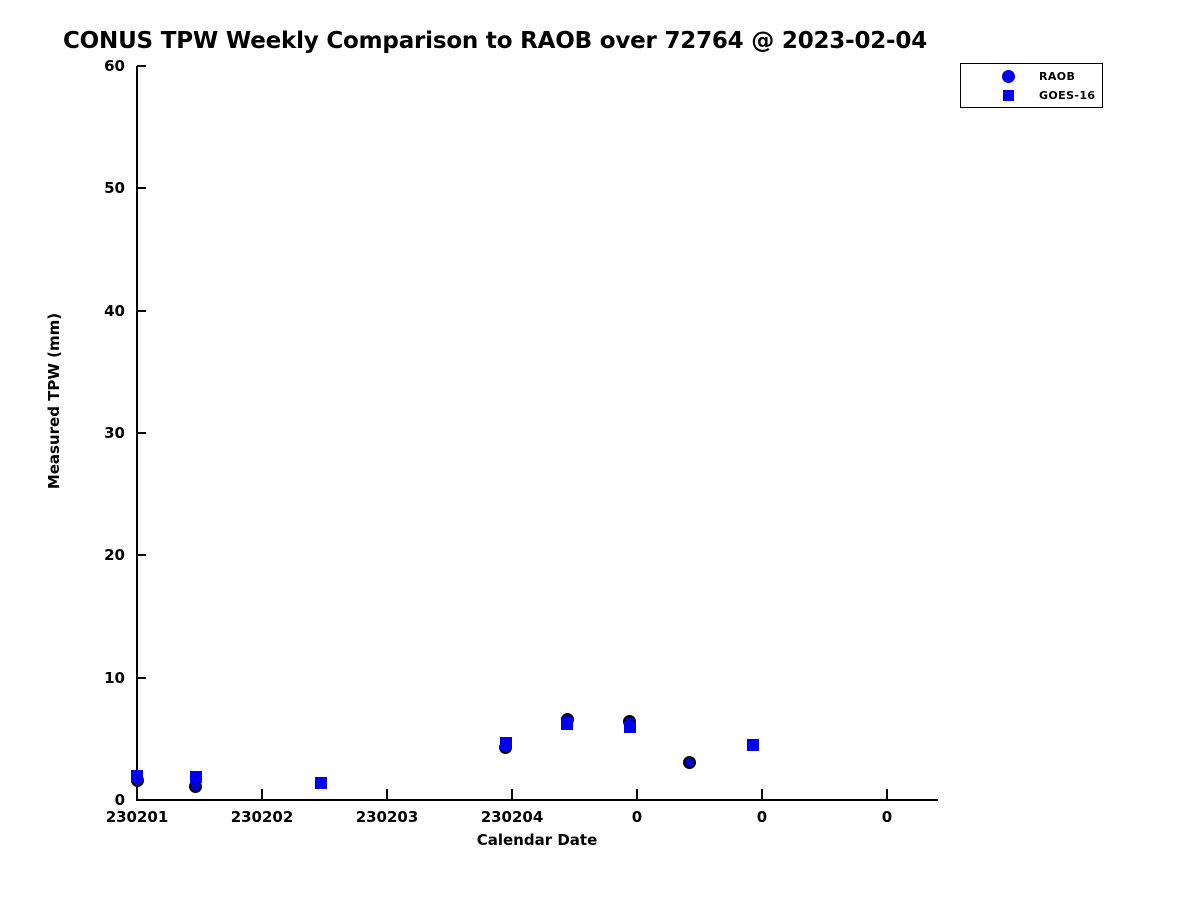 This screenshot has height=900, width=1200. Describe the element at coordinates (387, 817) in the screenshot. I see `x-tick-label: 230203` at that location.